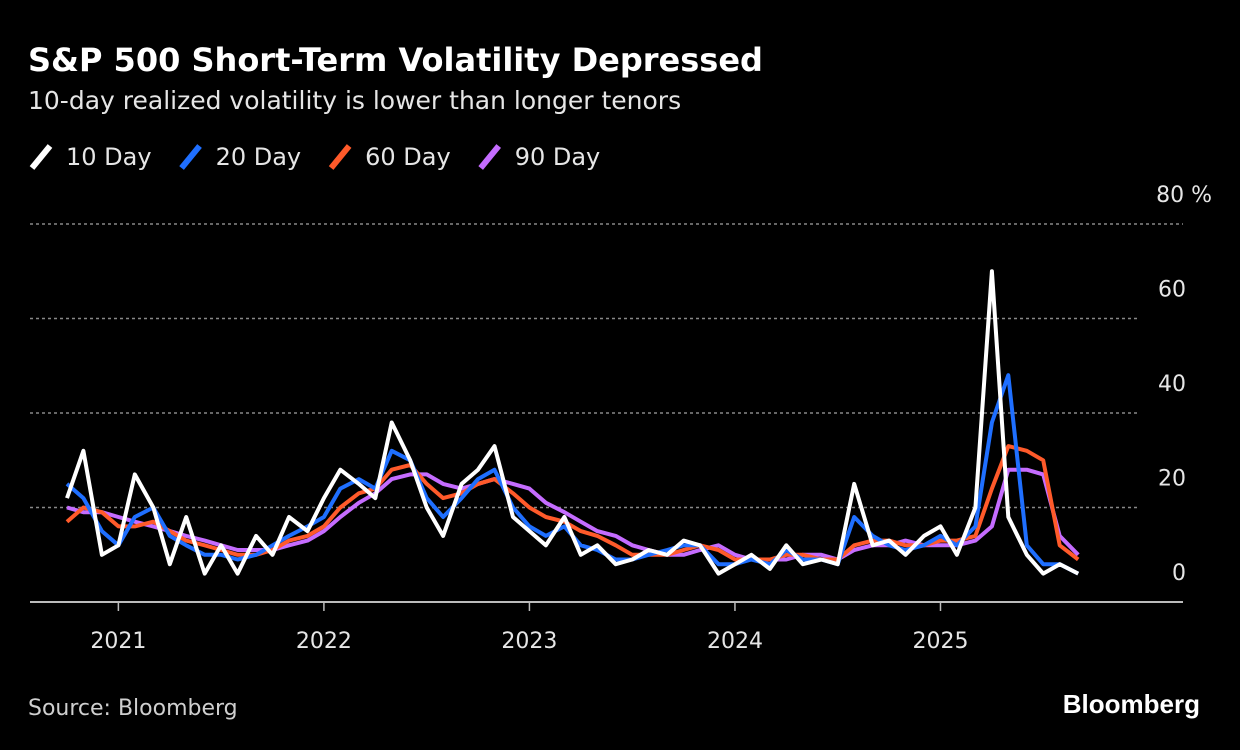 This screenshot has width=1240, height=750. What do you see at coordinates (529, 641) in the screenshot?
I see `x-tick-label: 2023` at bounding box center [529, 641].